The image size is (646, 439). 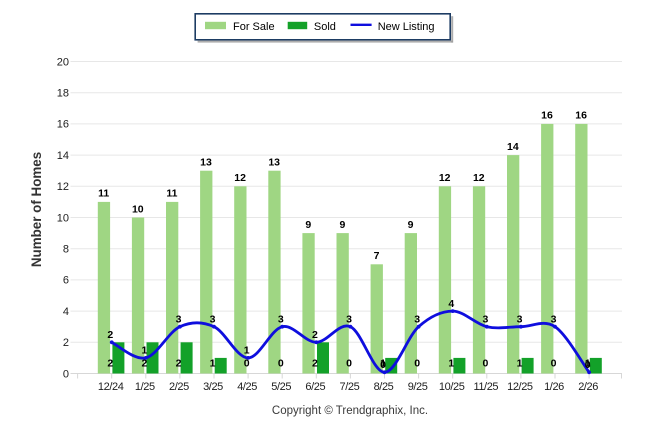 What do you see at coordinates (485, 387) in the screenshot?
I see `svg-text: 11/25` at bounding box center [485, 387].